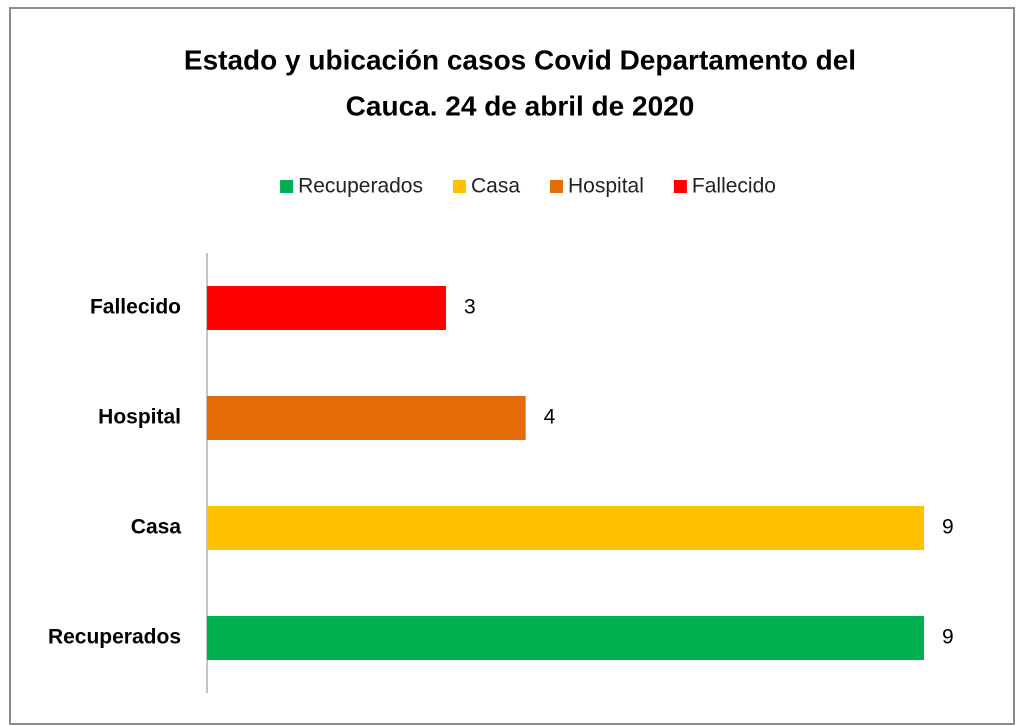 The height and width of the screenshot is (726, 1023). What do you see at coordinates (114, 637) in the screenshot?
I see `category-label: Recuperados` at bounding box center [114, 637].